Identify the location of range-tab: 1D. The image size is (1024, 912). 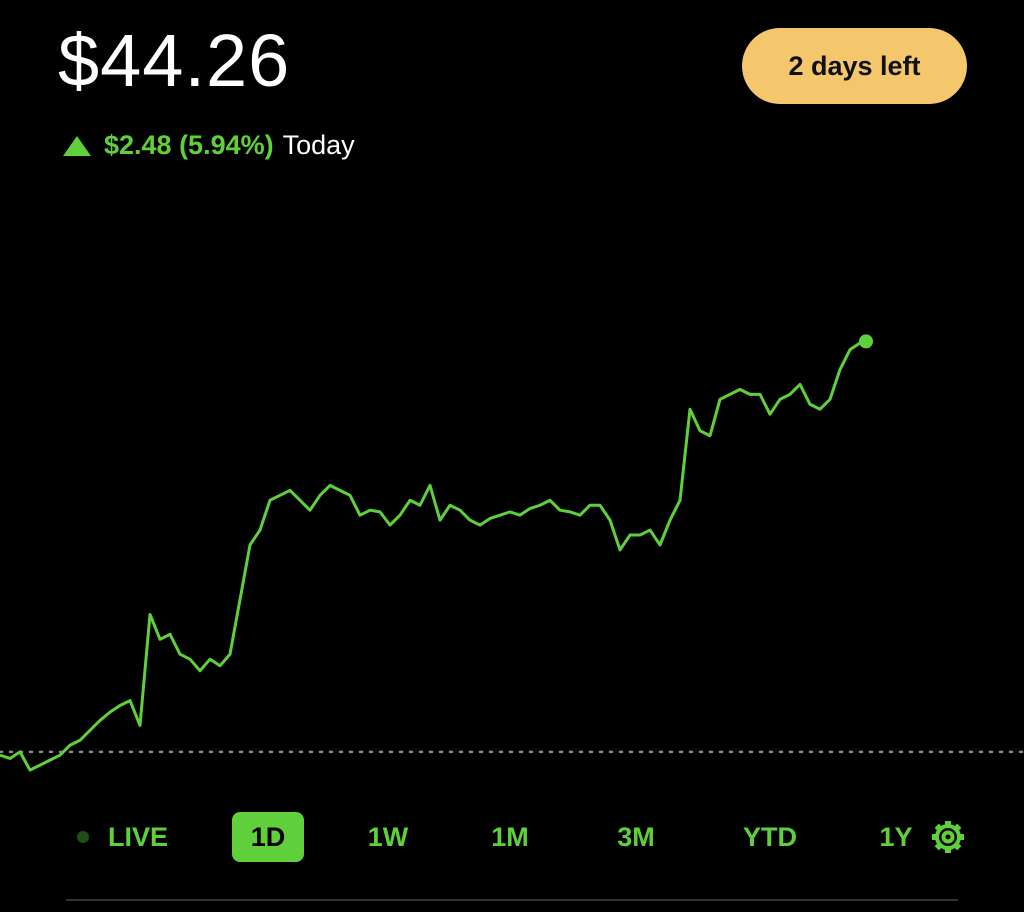
(268, 837).